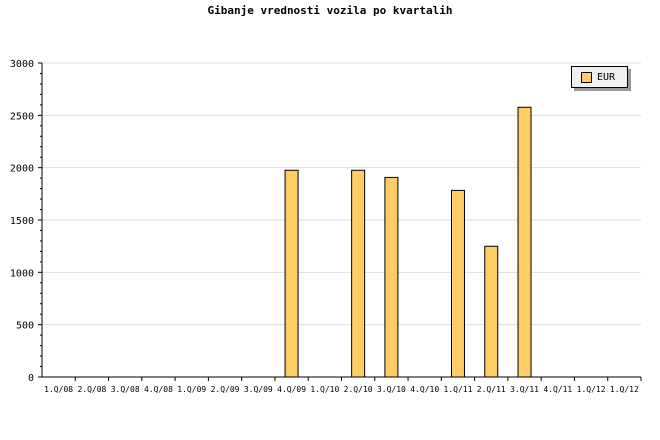 This screenshot has height=440, width=660. What do you see at coordinates (291, 389) in the screenshot?
I see `x-tick-label: 4.Q/09` at bounding box center [291, 389].